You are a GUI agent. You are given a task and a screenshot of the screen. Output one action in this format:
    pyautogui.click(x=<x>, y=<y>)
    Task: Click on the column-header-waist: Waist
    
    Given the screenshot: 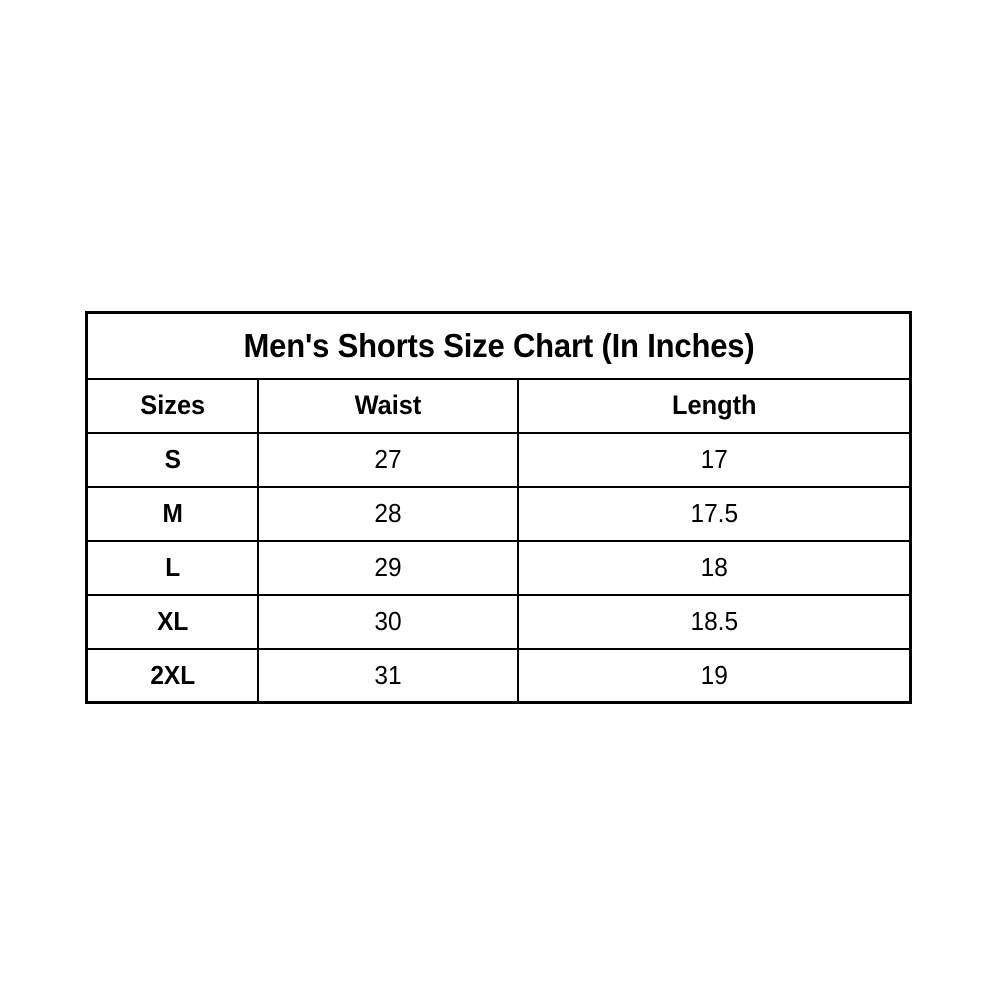 What is the action you would take?
    pyautogui.click(x=387, y=405)
    